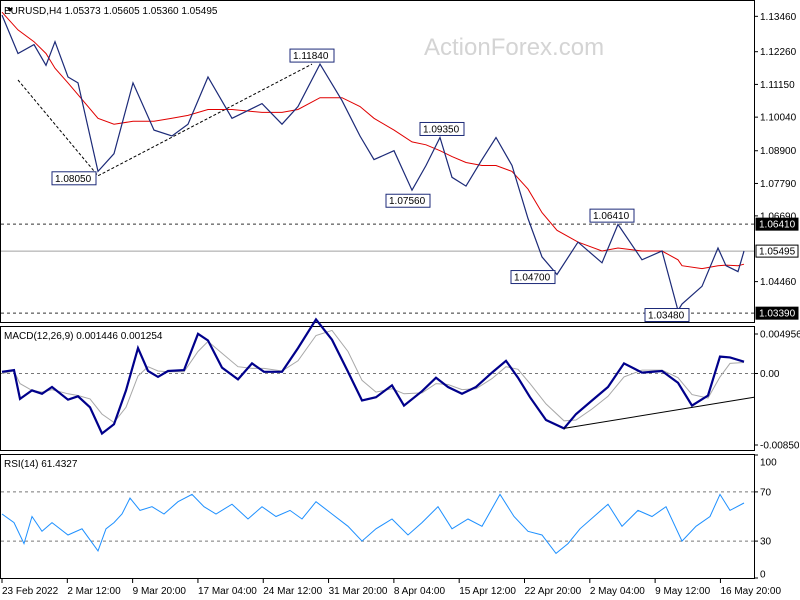  What do you see at coordinates (778, 282) in the screenshot?
I see `price-tick-label: 1.04460` at bounding box center [778, 282].